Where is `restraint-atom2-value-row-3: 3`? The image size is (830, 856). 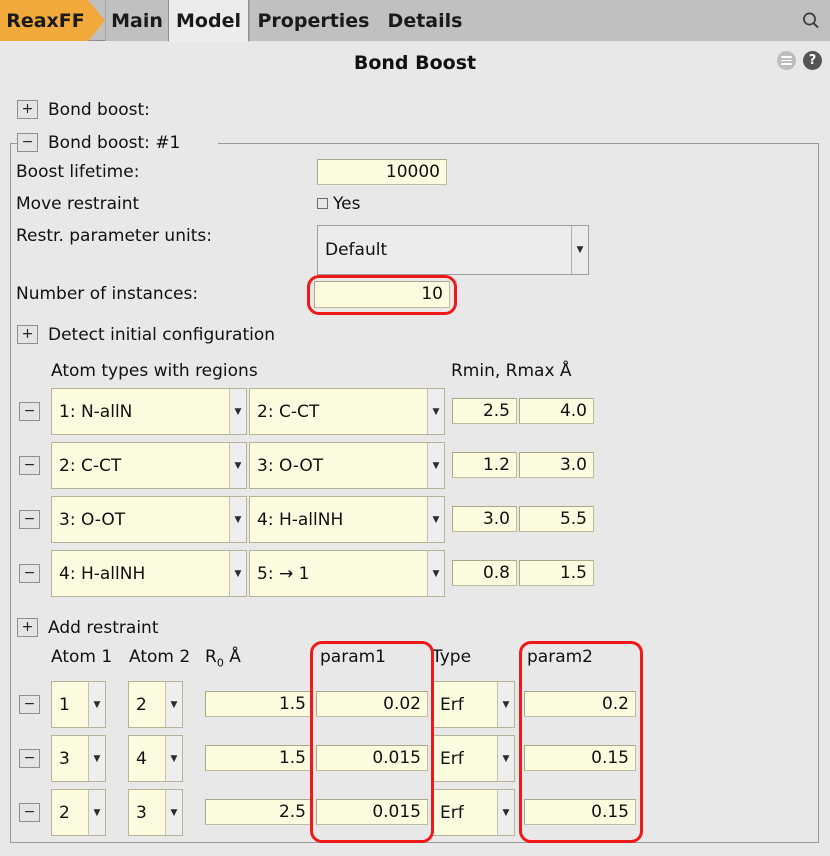
restraint-atom2-value-row-3: 3 is located at coordinates (141, 812).